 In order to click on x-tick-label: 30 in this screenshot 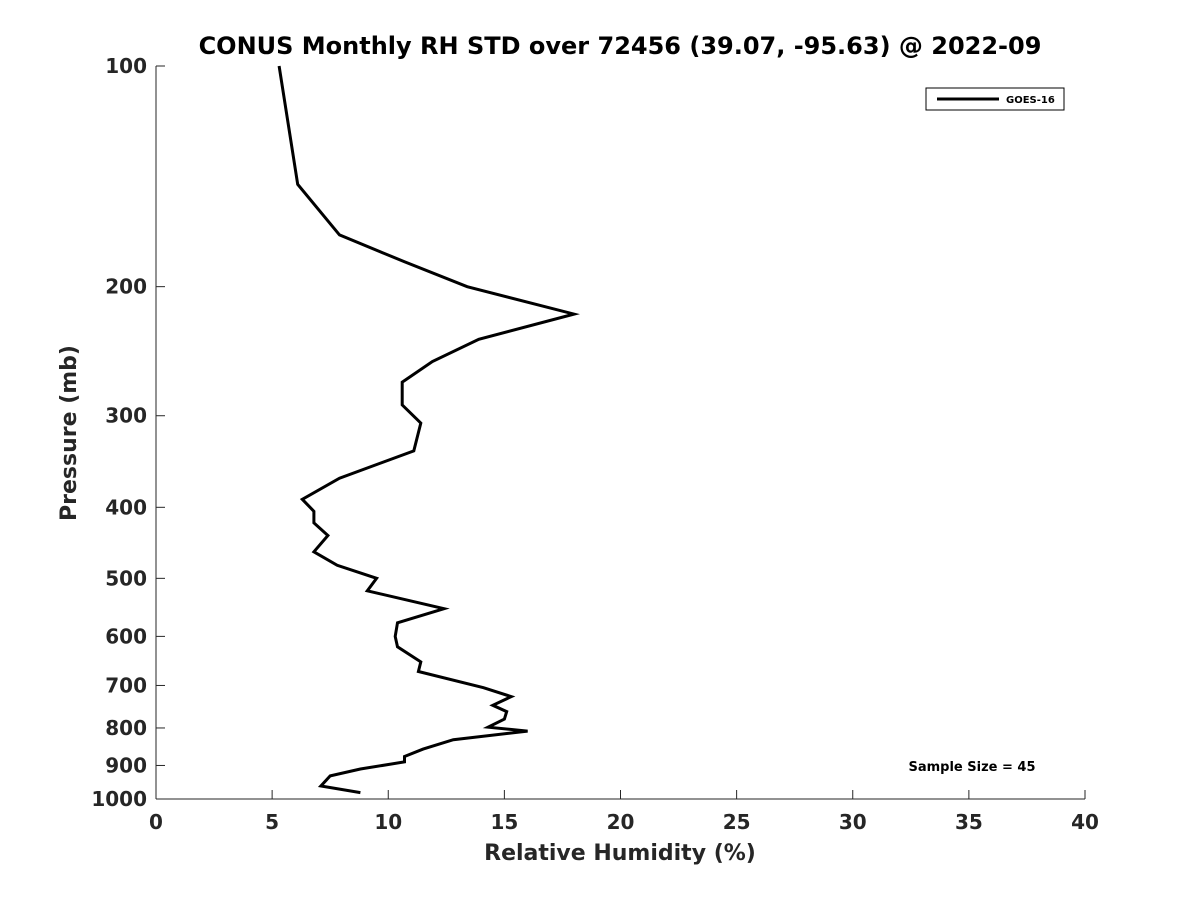, I will do `click(853, 822)`.